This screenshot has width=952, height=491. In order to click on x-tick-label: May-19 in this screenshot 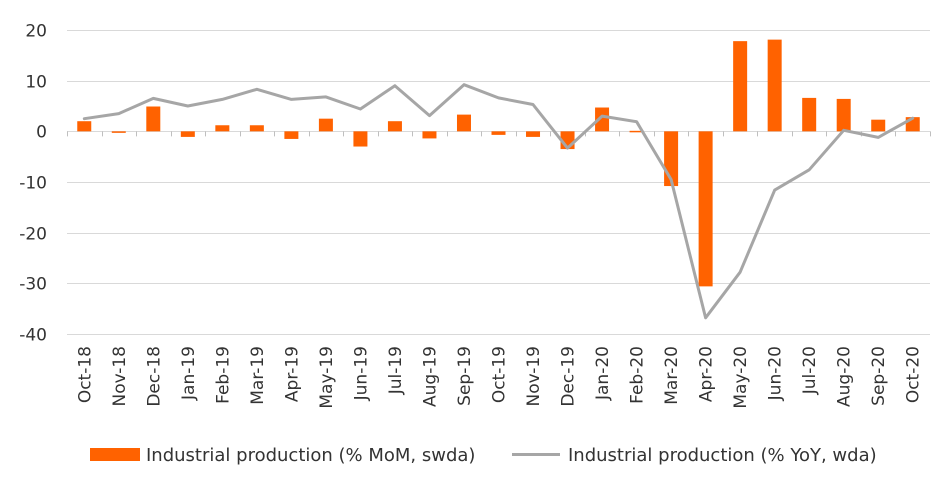, I will do `click(327, 377)`.